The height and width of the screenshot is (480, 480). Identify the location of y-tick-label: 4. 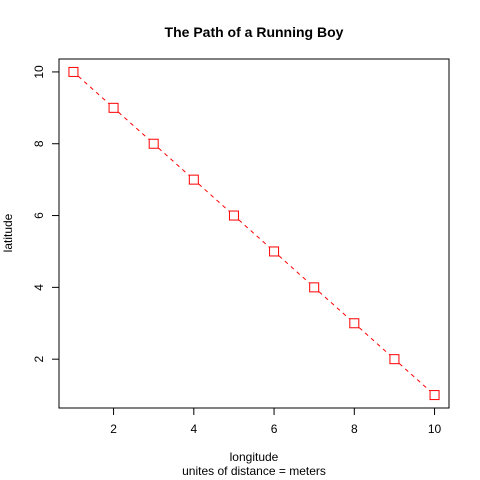
(39, 287).